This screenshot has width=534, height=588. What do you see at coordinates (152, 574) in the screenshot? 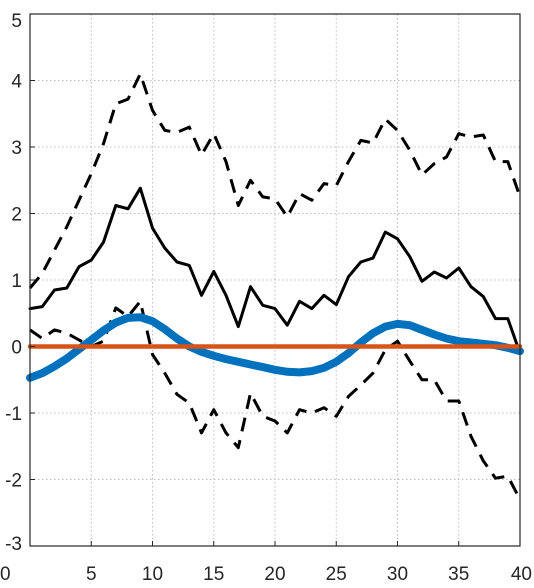
I see `x-tick-label: 10` at bounding box center [152, 574].